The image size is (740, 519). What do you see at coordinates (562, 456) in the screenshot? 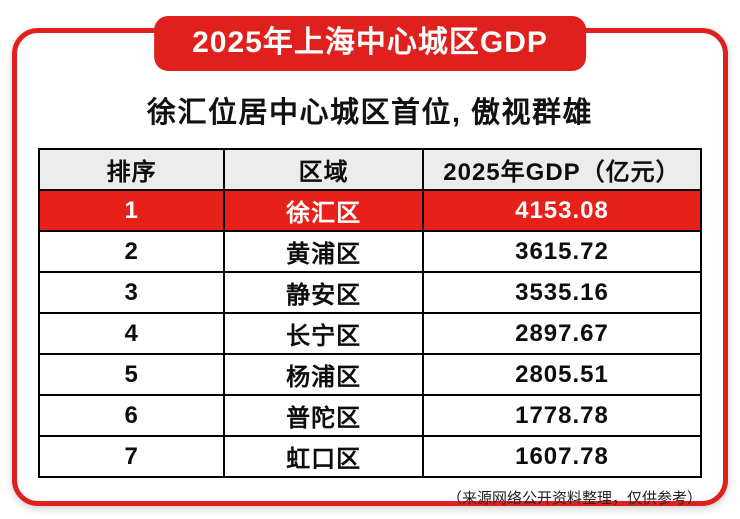
I see `gdp-cell: 1607.78` at bounding box center [562, 456].